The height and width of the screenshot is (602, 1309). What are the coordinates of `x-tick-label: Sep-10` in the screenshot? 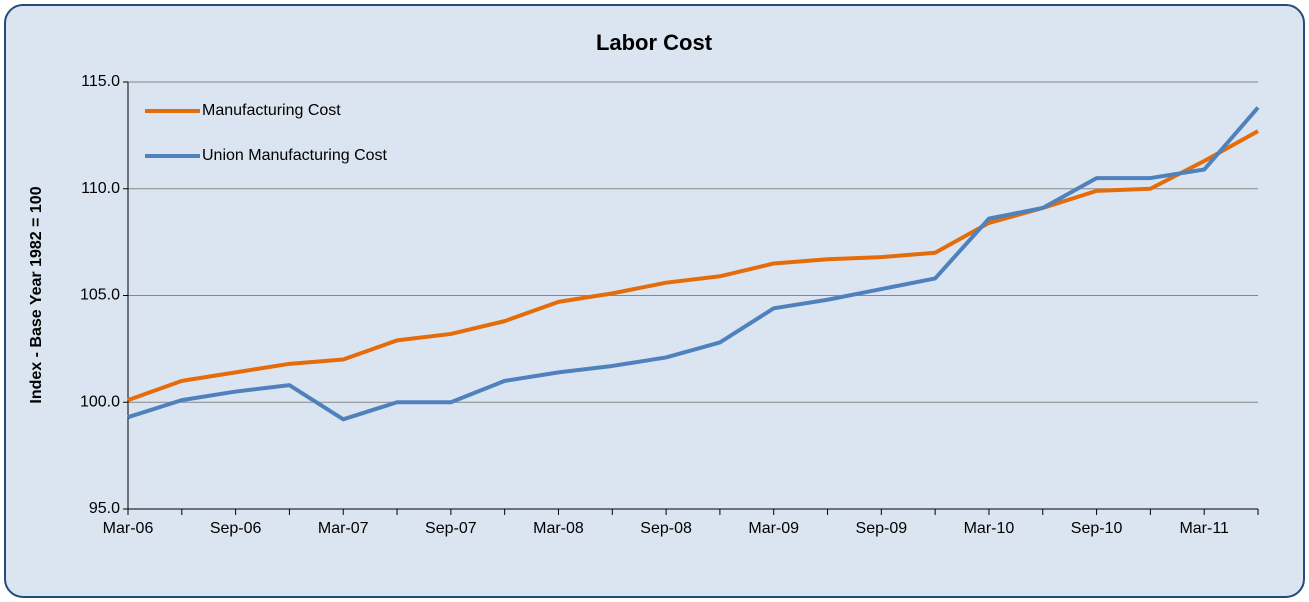 It's located at (1097, 528).